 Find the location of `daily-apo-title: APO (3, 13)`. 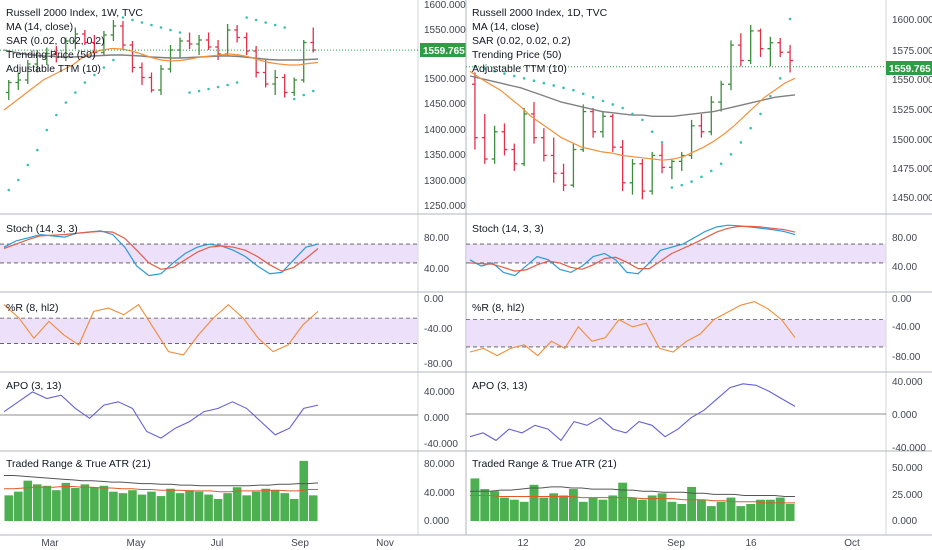

daily-apo-title: APO (3, 13) is located at coordinates (499, 386).